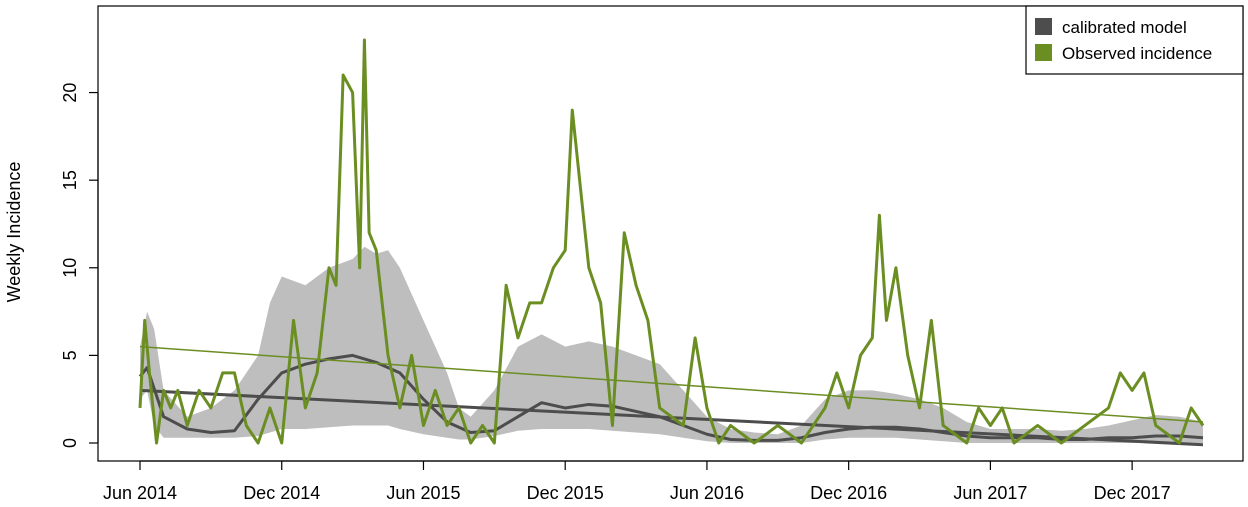  Describe the element at coordinates (70, 355) in the screenshot. I see `y-tick-label-5: 5` at that location.